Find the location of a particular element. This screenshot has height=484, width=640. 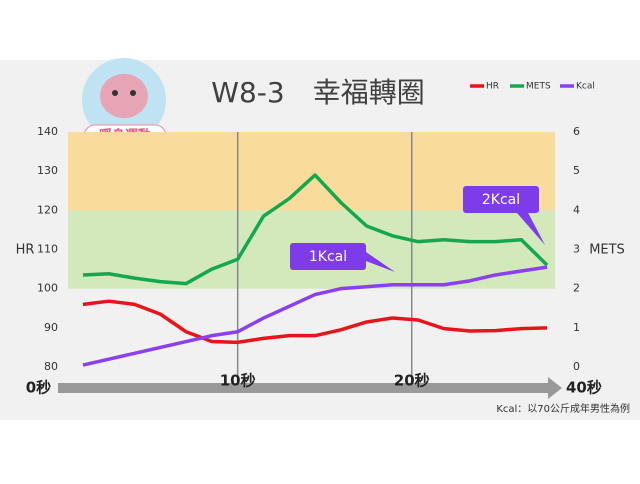

y2-tick-label: 0 is located at coordinates (576, 366).